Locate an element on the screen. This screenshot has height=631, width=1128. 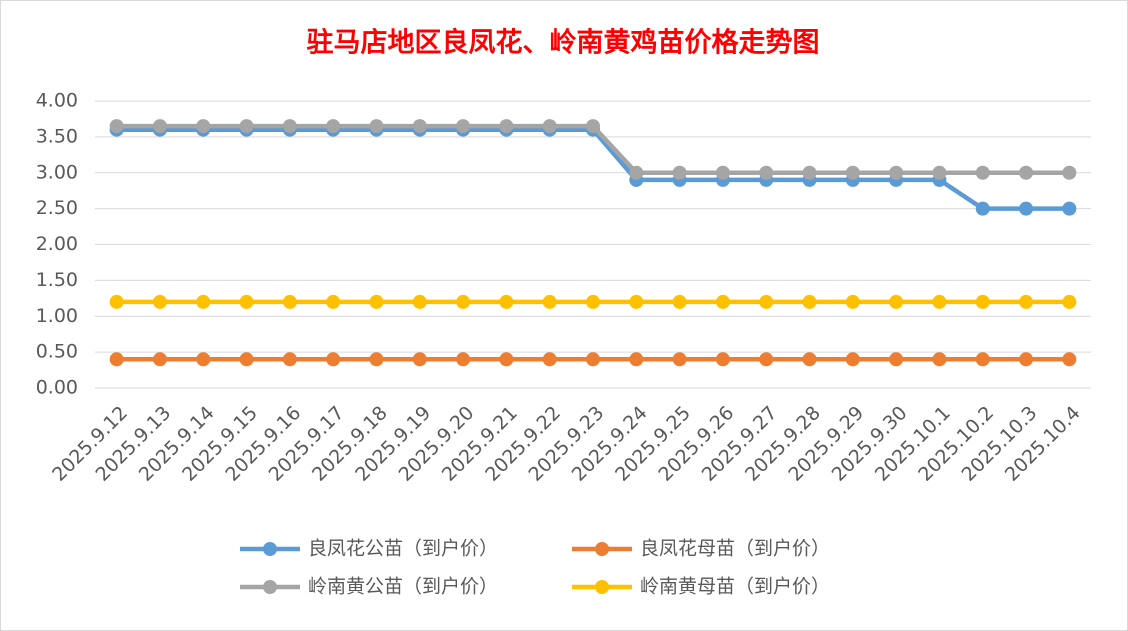
y-tick-label: 3.00 is located at coordinates (57, 172).